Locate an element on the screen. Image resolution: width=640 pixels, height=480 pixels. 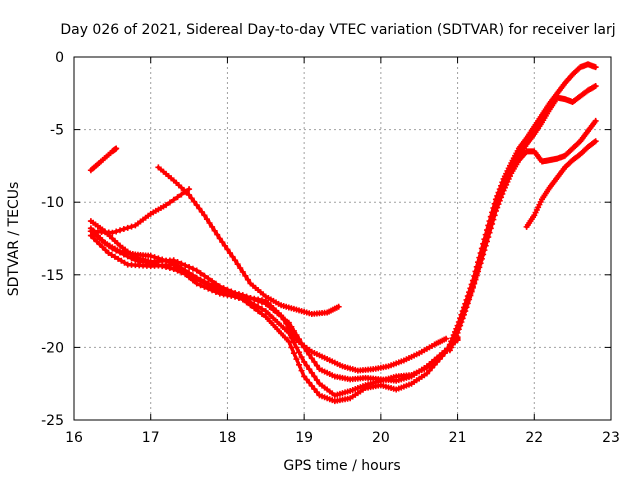
x-tick-label: 16 is located at coordinates (74, 438).